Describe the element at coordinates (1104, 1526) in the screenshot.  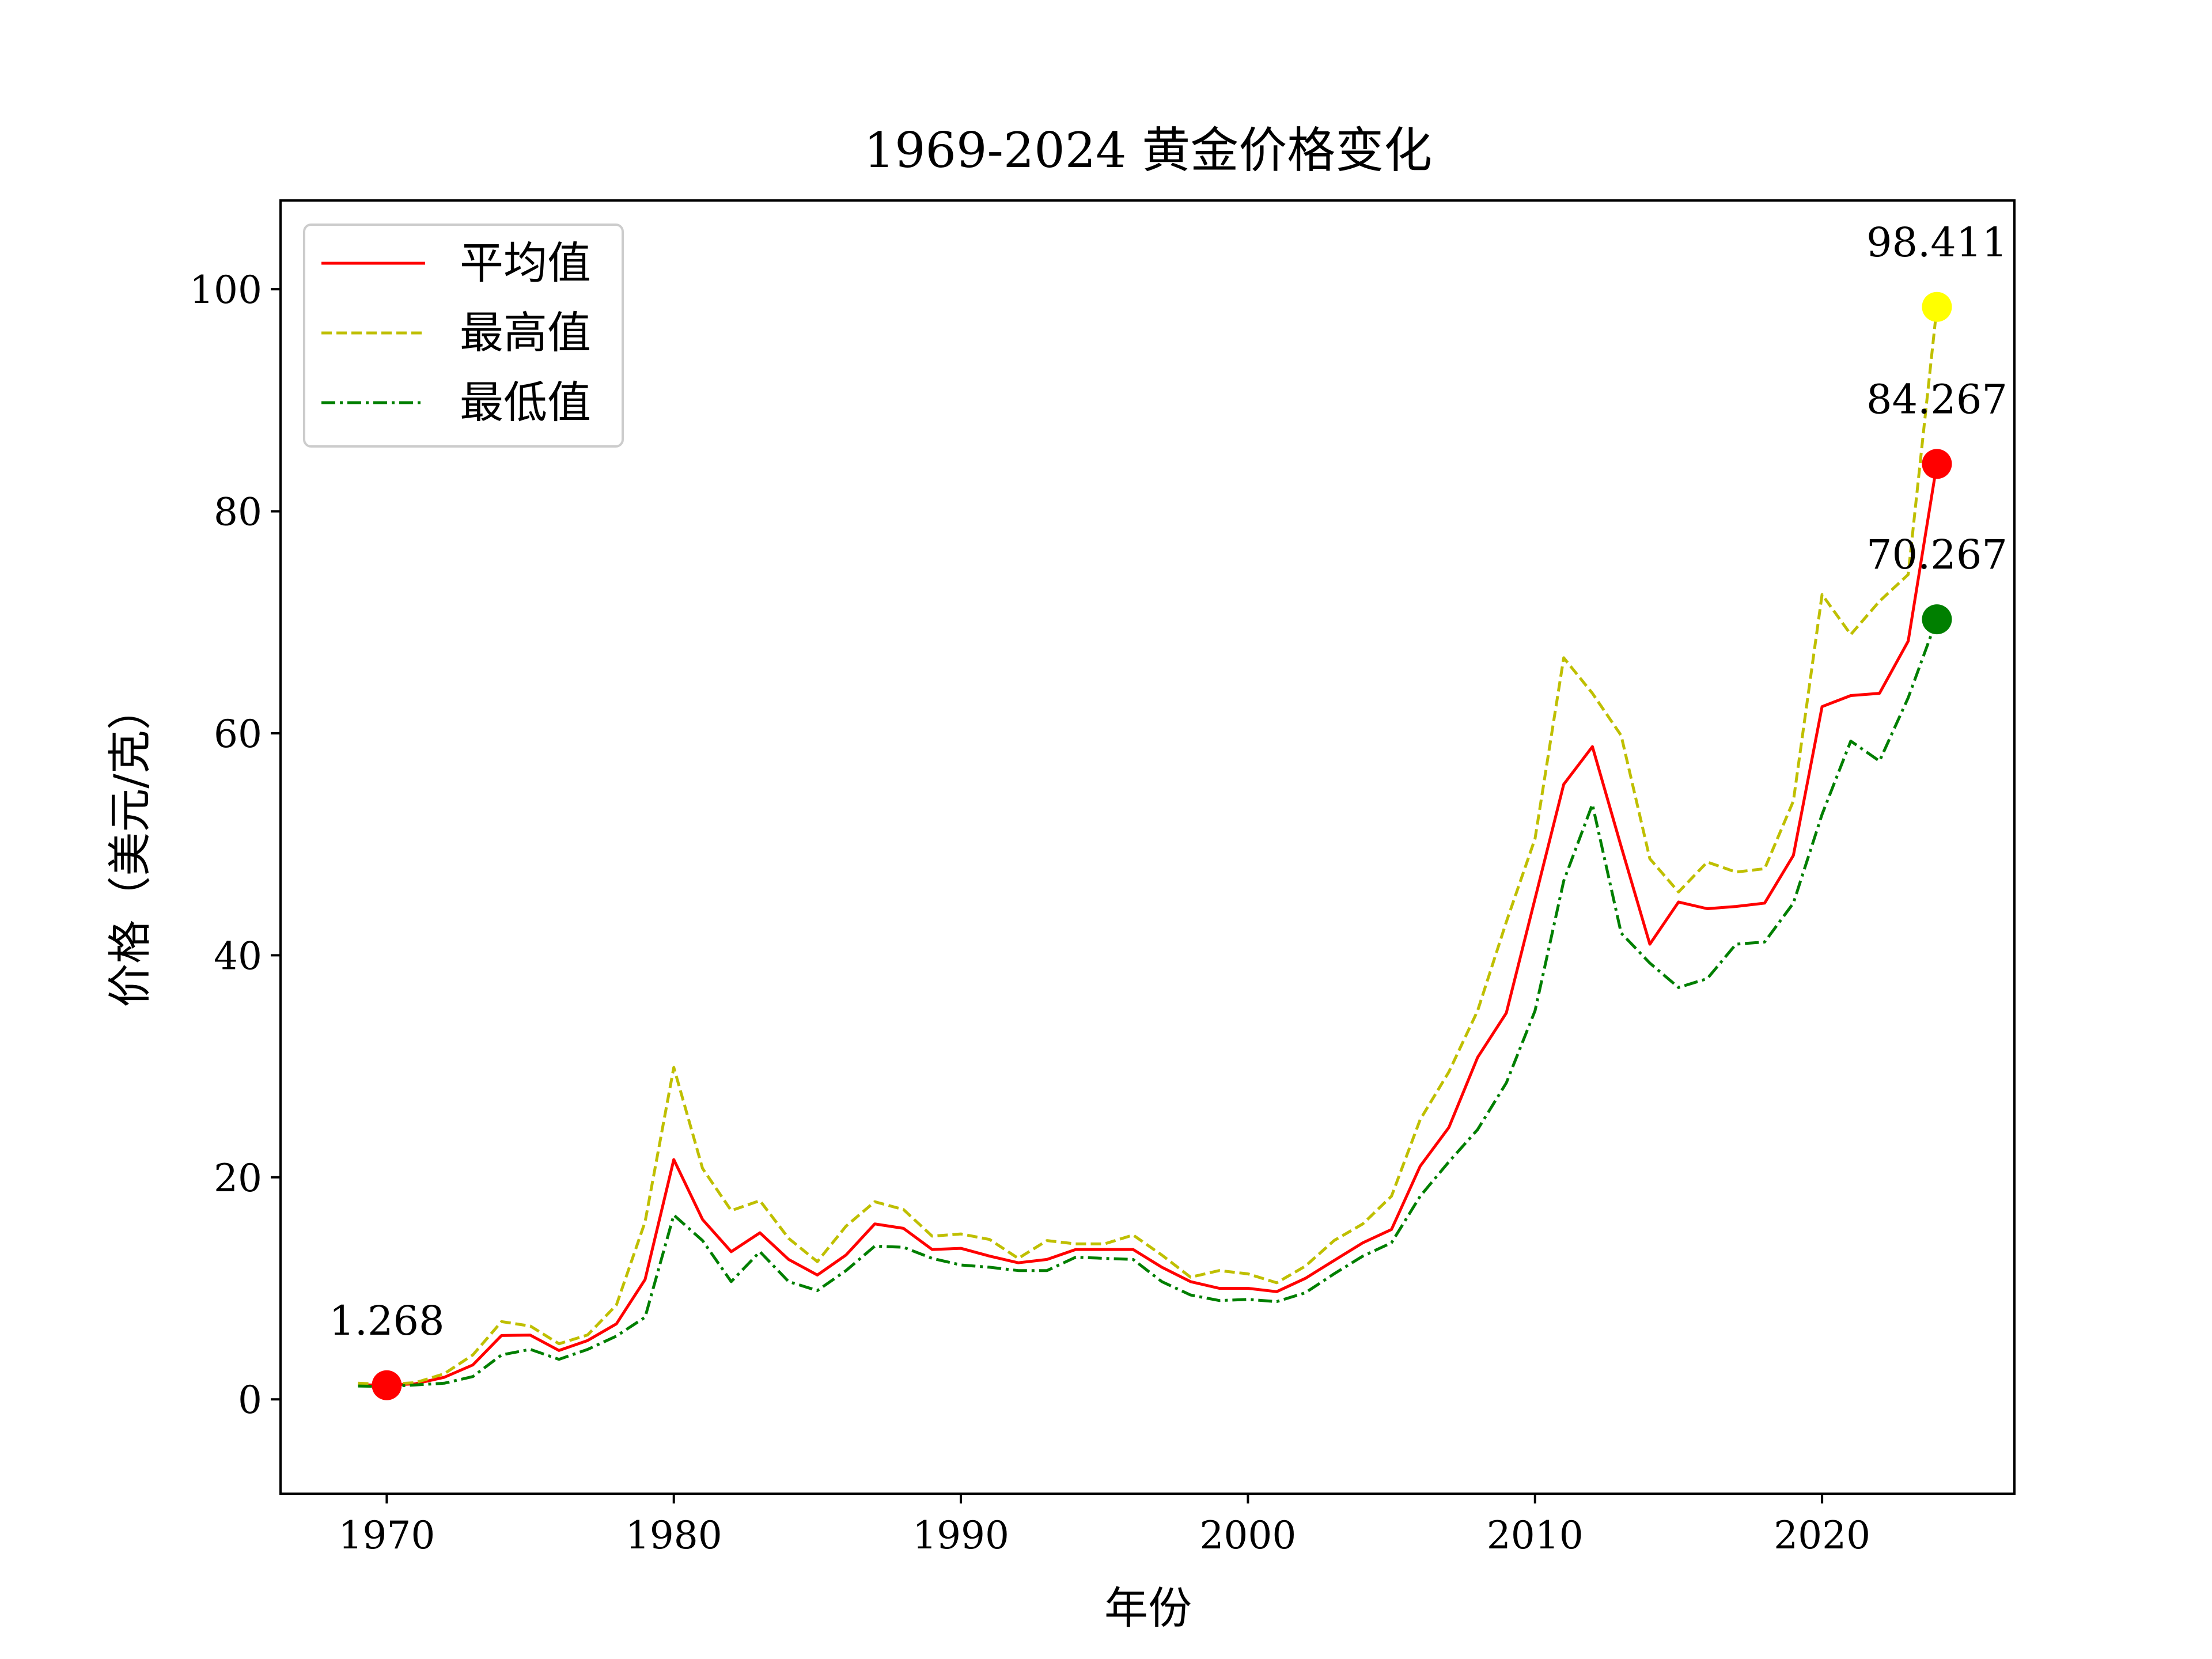
I see `x-axis-ticks: 1970 1980 1990 2000 2010 2020` at that location.